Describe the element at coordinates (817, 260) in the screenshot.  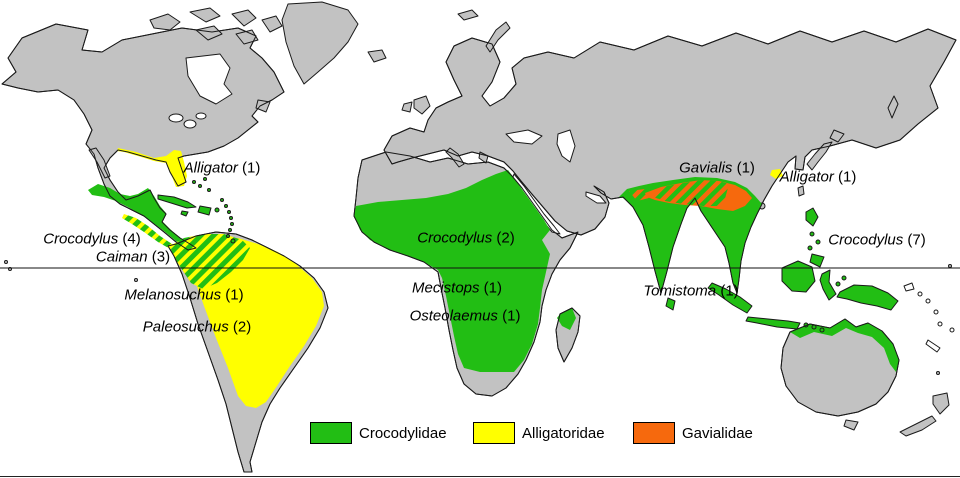
I see `region-mindanao` at that location.